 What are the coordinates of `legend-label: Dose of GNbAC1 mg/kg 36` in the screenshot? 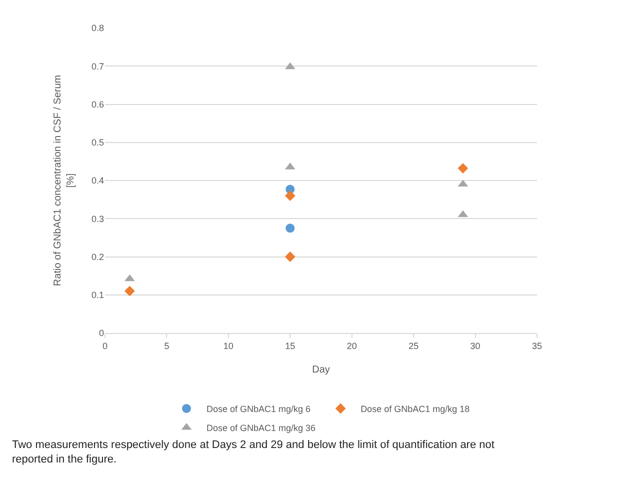 It's located at (261, 428).